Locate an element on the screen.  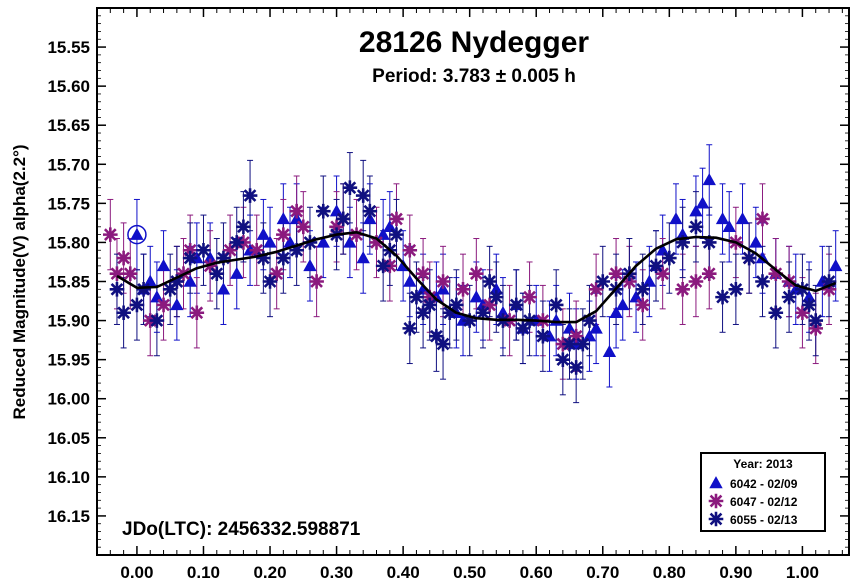
y-tick-label: 16.15 is located at coordinates (68, 516).